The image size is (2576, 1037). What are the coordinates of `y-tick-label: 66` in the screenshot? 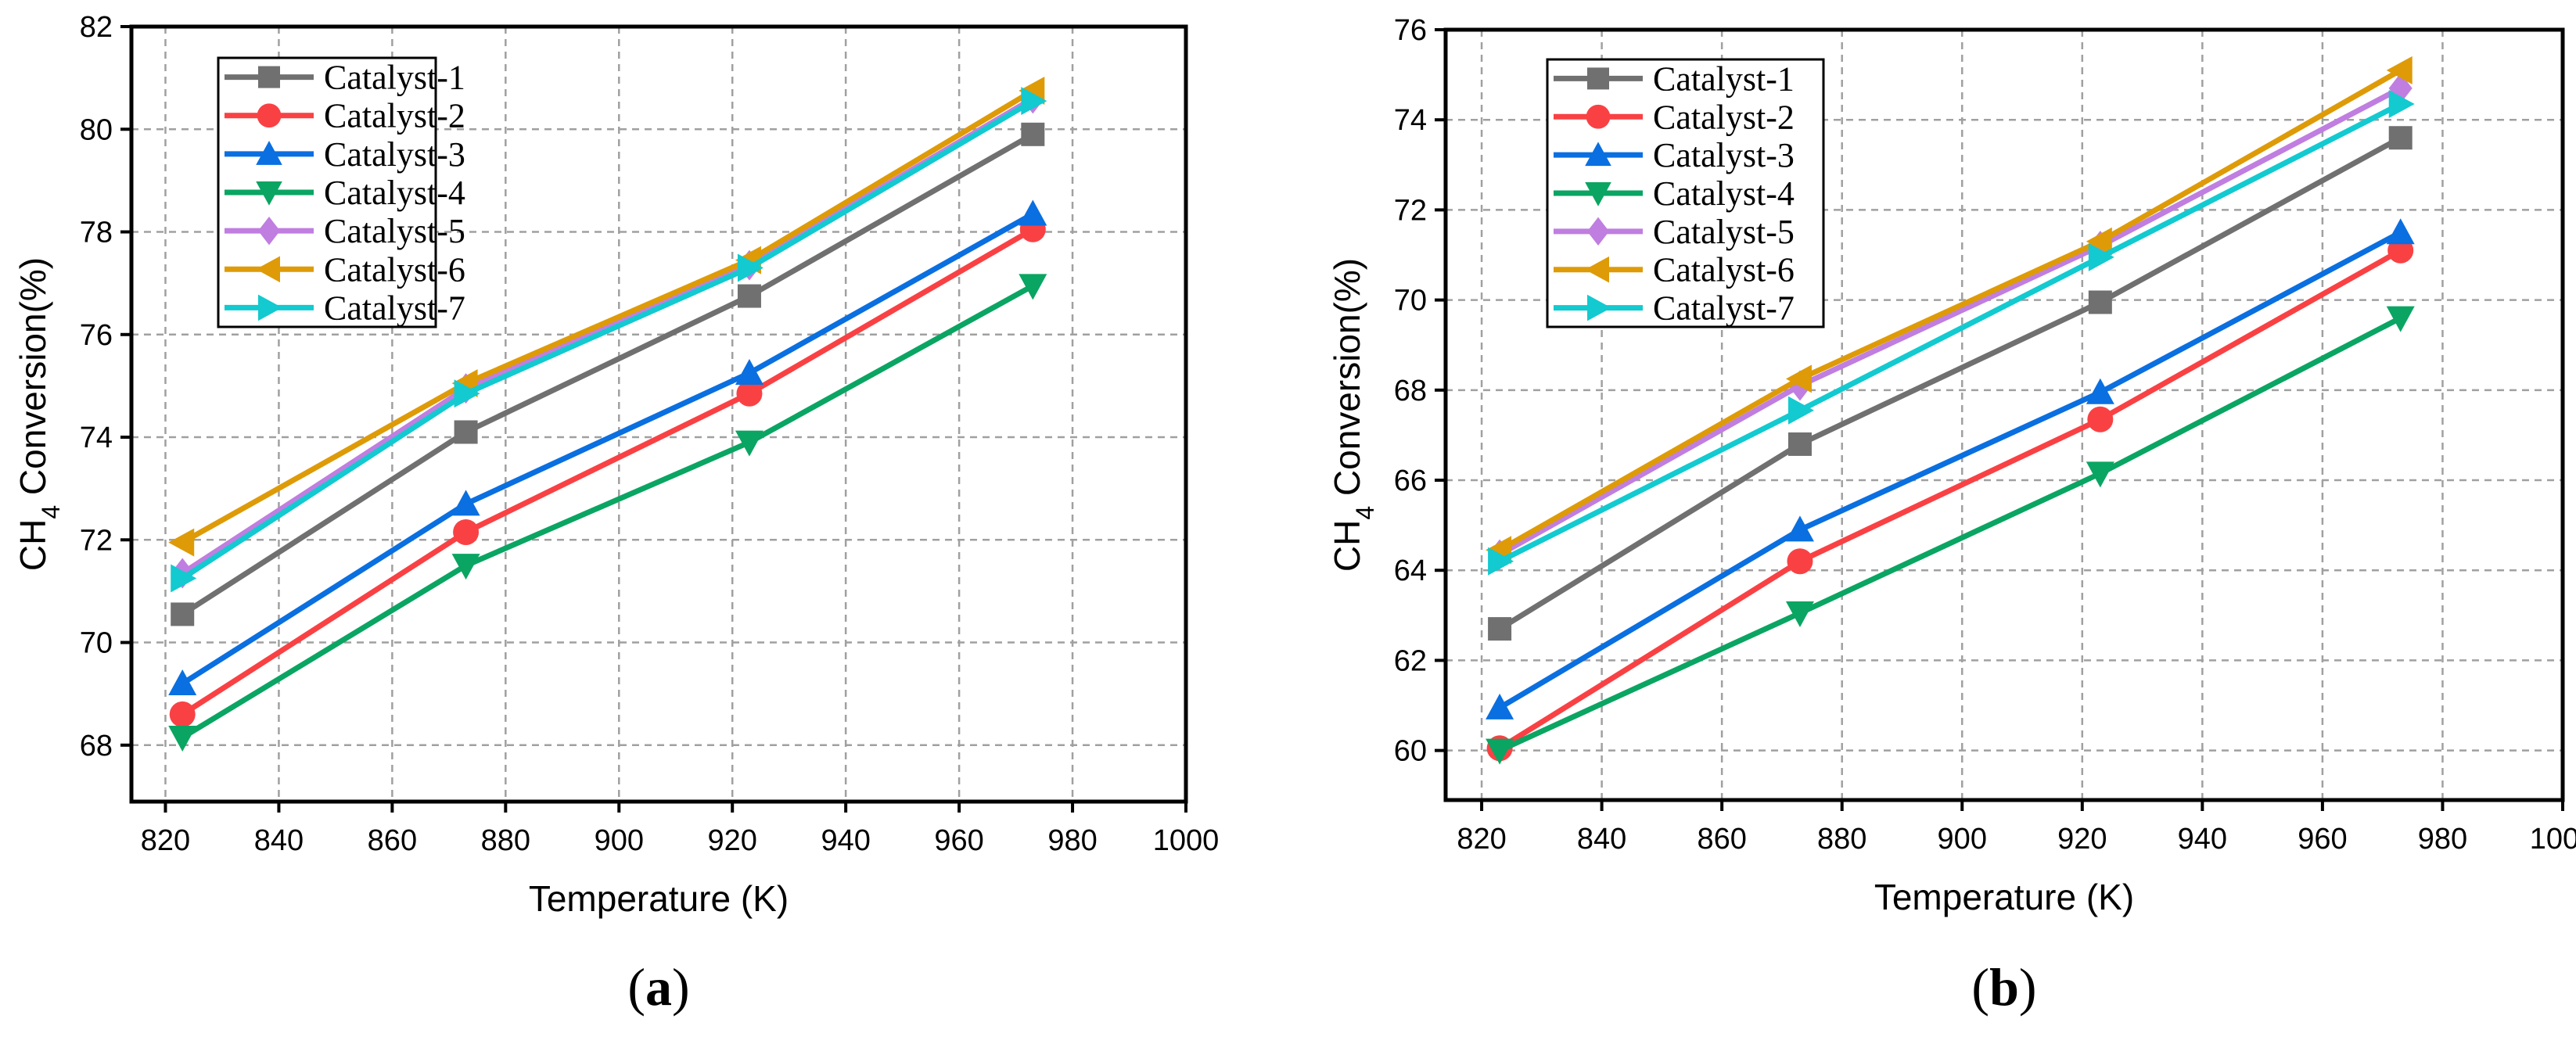 It's located at (1410, 481).